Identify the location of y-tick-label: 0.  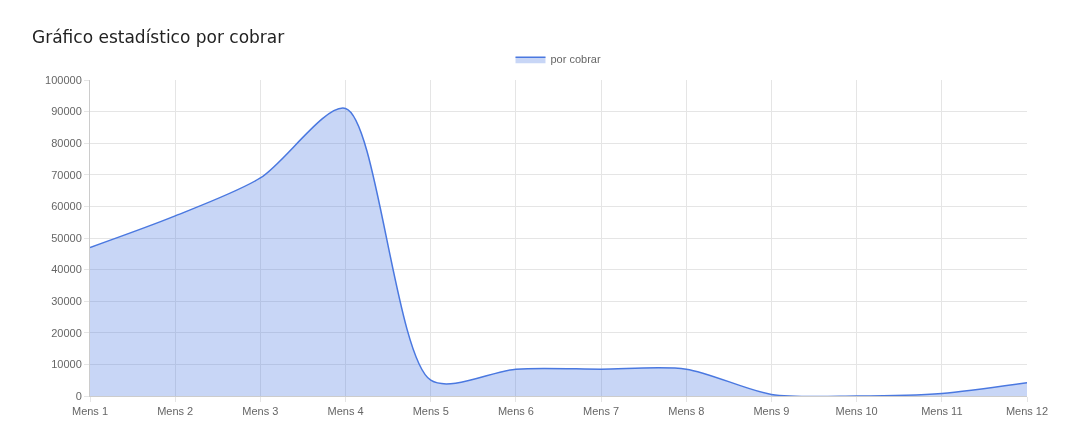
(78, 395).